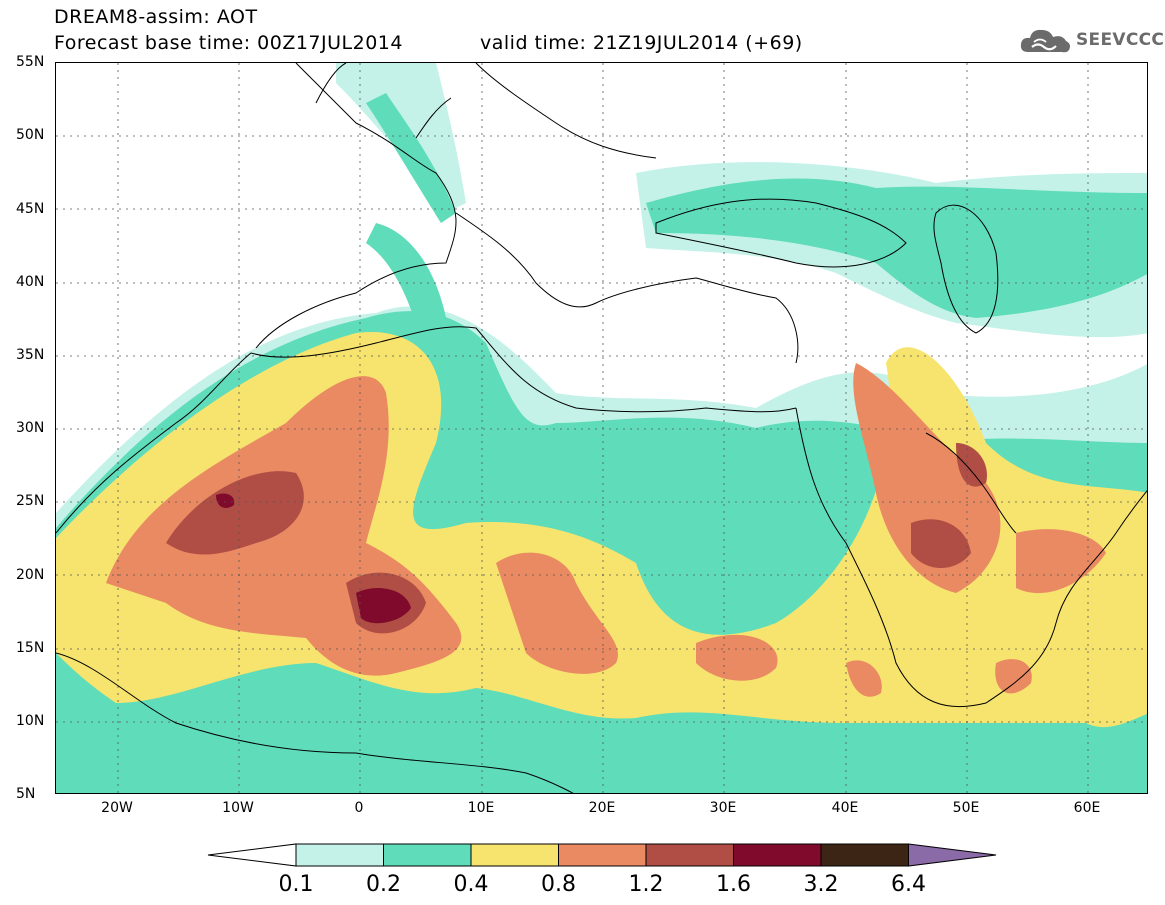 The height and width of the screenshot is (905, 1165). Describe the element at coordinates (30, 575) in the screenshot. I see `lat-label: 20N` at that location.